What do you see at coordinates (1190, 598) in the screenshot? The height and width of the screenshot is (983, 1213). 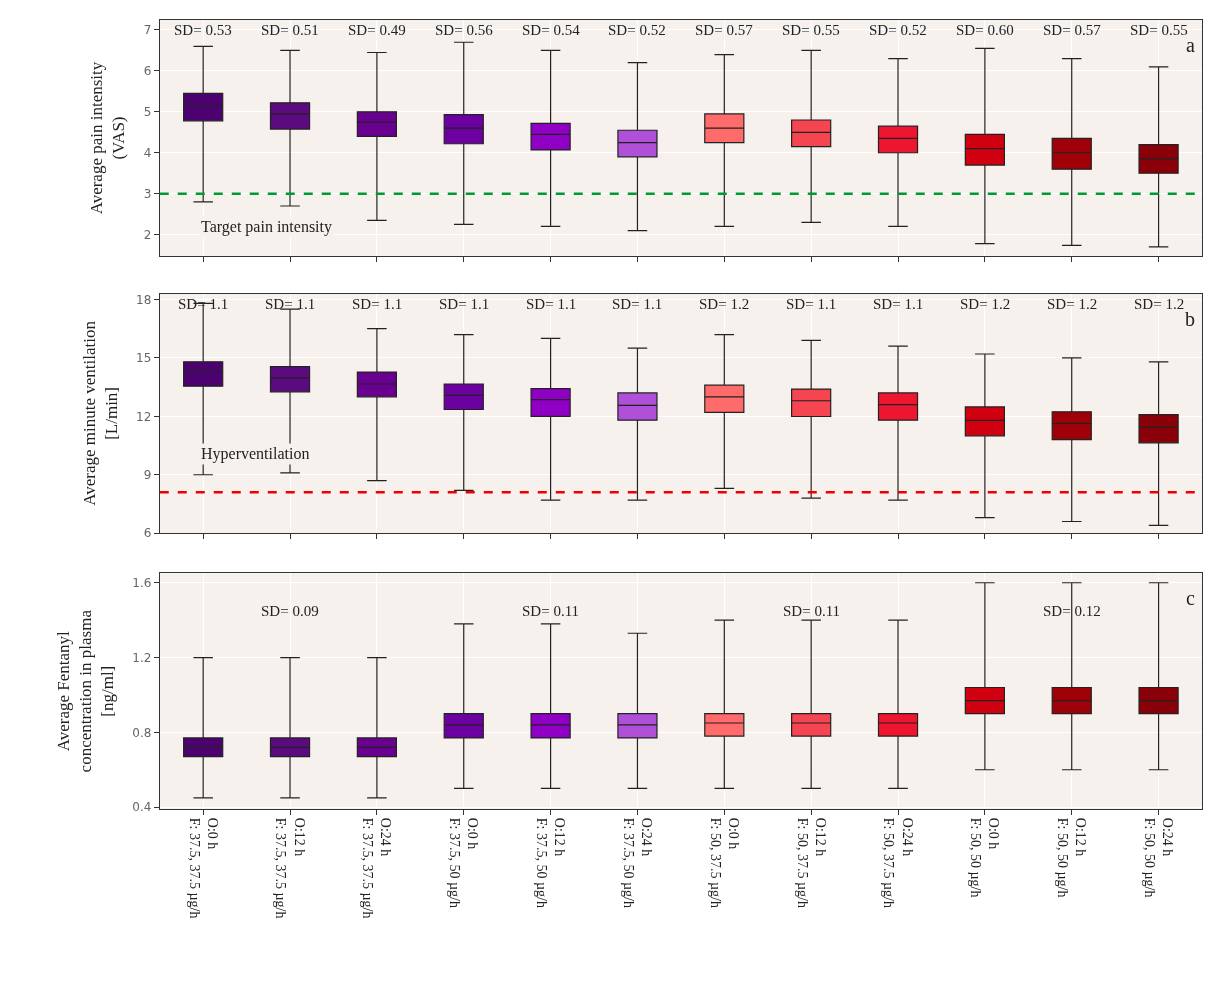 I see `annotation: c` at bounding box center [1190, 598].